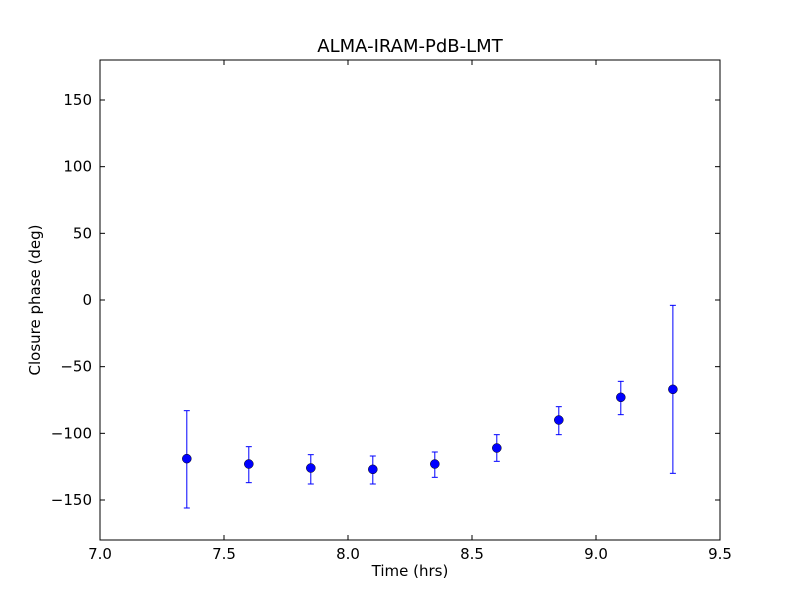 This screenshot has width=800, height=600. Describe the element at coordinates (77, 100) in the screenshot. I see `y-tick-label: 150` at that location.